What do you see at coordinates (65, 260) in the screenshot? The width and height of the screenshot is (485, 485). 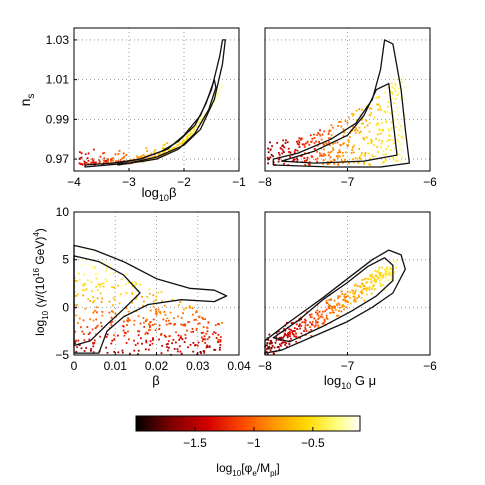 I see `y-tick-label: 5` at bounding box center [65, 260].